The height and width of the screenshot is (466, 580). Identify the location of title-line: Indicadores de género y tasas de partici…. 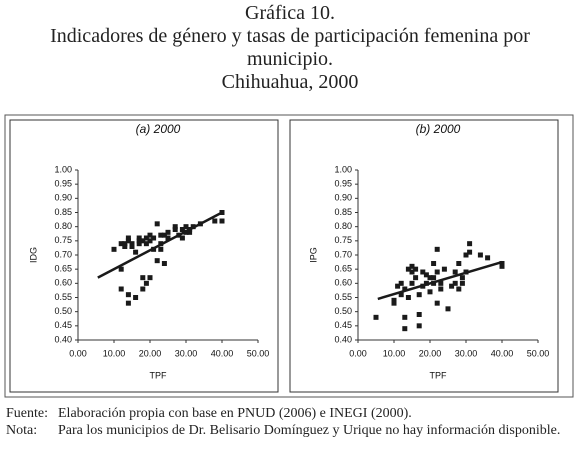
(290, 47).